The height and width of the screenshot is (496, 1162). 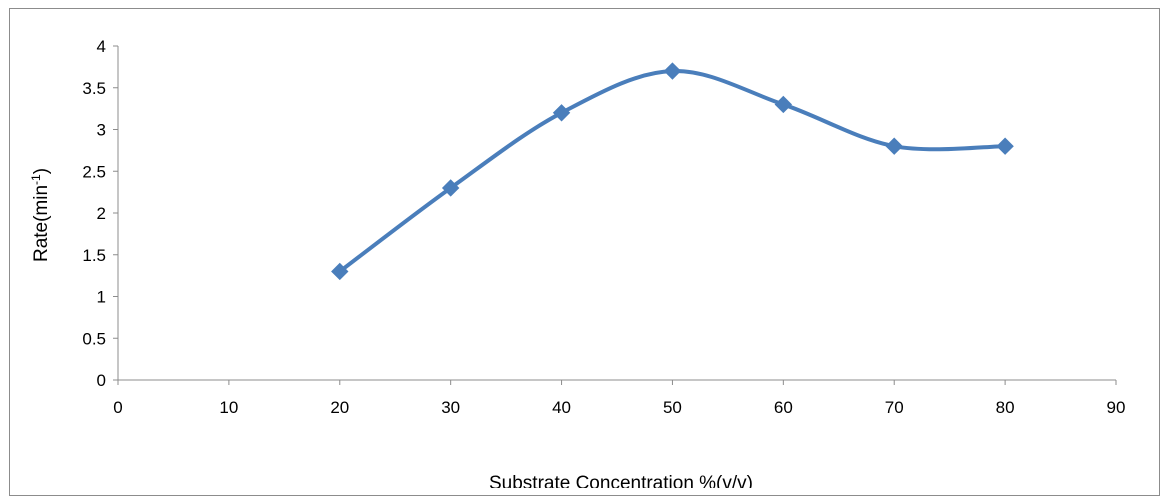 What do you see at coordinates (101, 46) in the screenshot?
I see `y-tick-label: 4` at bounding box center [101, 46].